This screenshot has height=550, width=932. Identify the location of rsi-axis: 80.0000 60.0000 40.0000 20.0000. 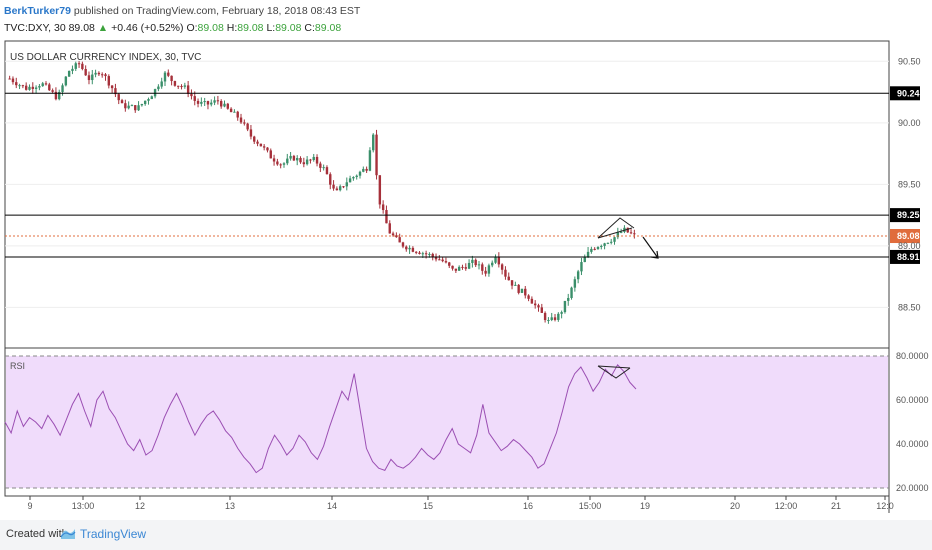
(912, 422).